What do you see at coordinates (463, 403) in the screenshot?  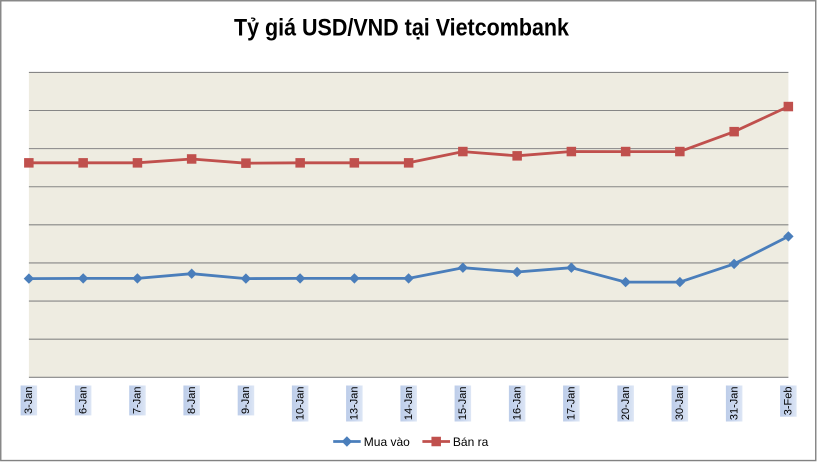 I see `svg-text: 15-Jan` at bounding box center [463, 403].